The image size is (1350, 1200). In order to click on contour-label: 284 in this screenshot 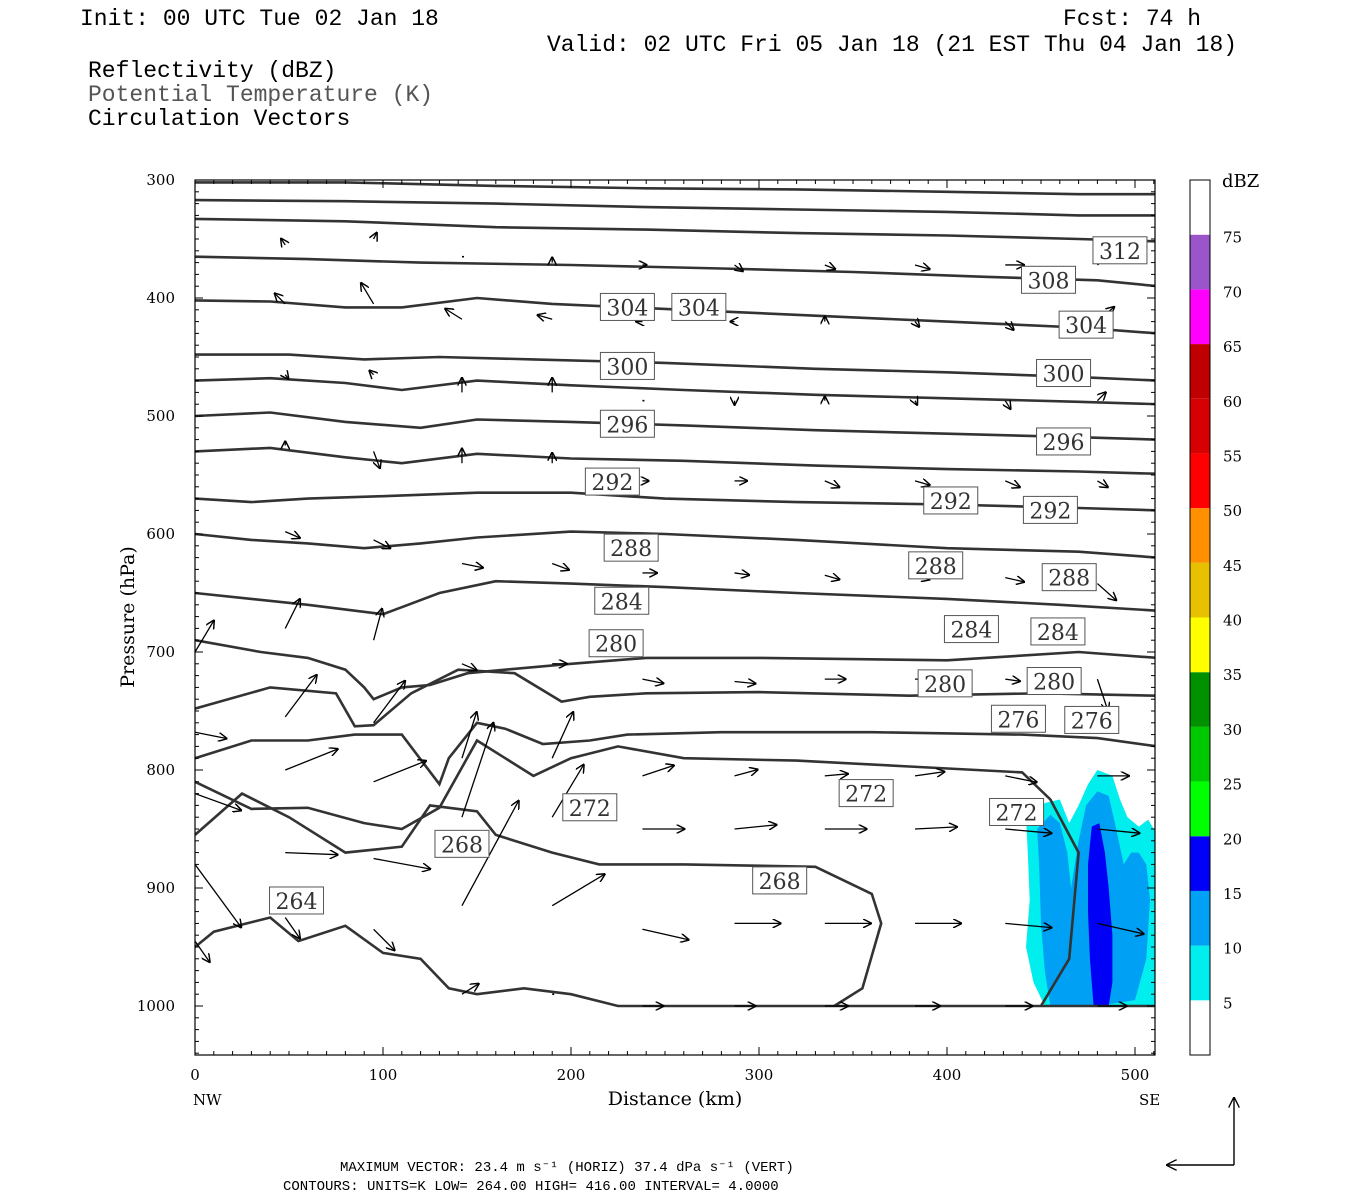, I will do `click(971, 631)`.